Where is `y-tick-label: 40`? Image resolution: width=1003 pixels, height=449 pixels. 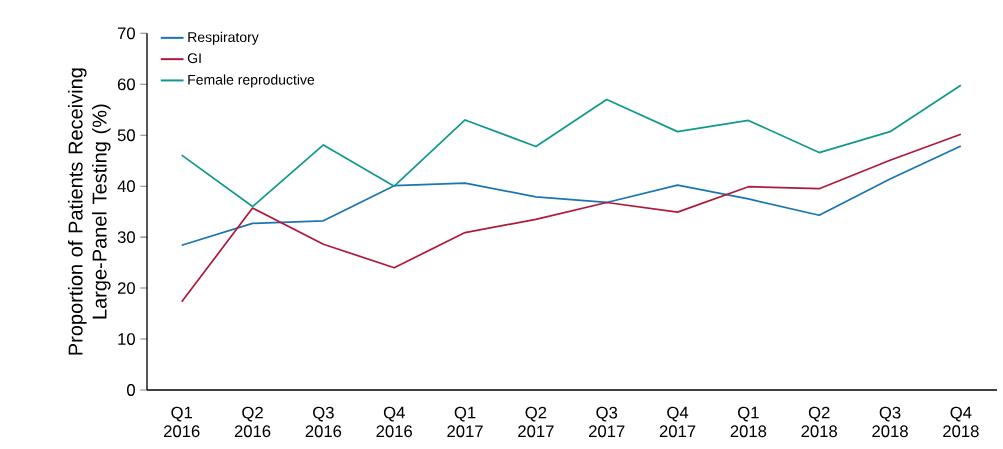
y-tick-label: 40 is located at coordinates (126, 186).